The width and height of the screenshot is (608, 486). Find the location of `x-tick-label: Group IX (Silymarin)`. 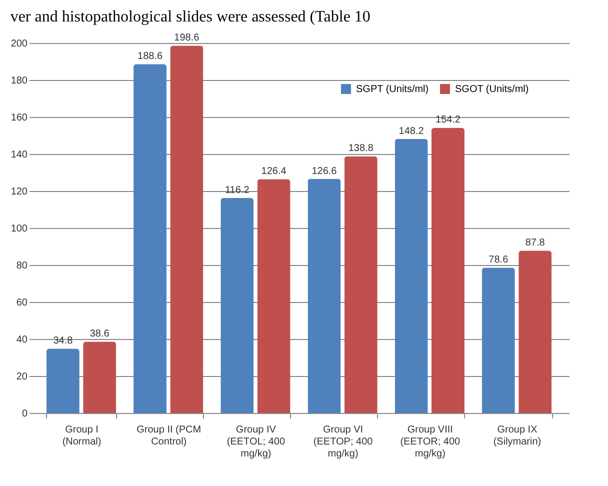

x-tick-label: Group IX (Silymarin) is located at coordinates (517, 436).